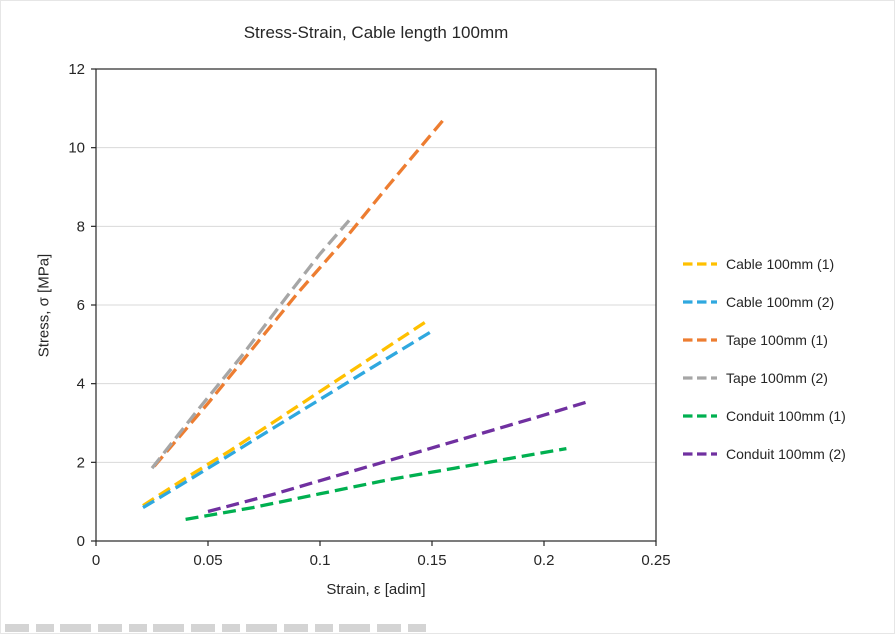 This screenshot has height=634, width=895. Describe the element at coordinates (217, 628) in the screenshot. I see `cropped-caption-text` at that location.